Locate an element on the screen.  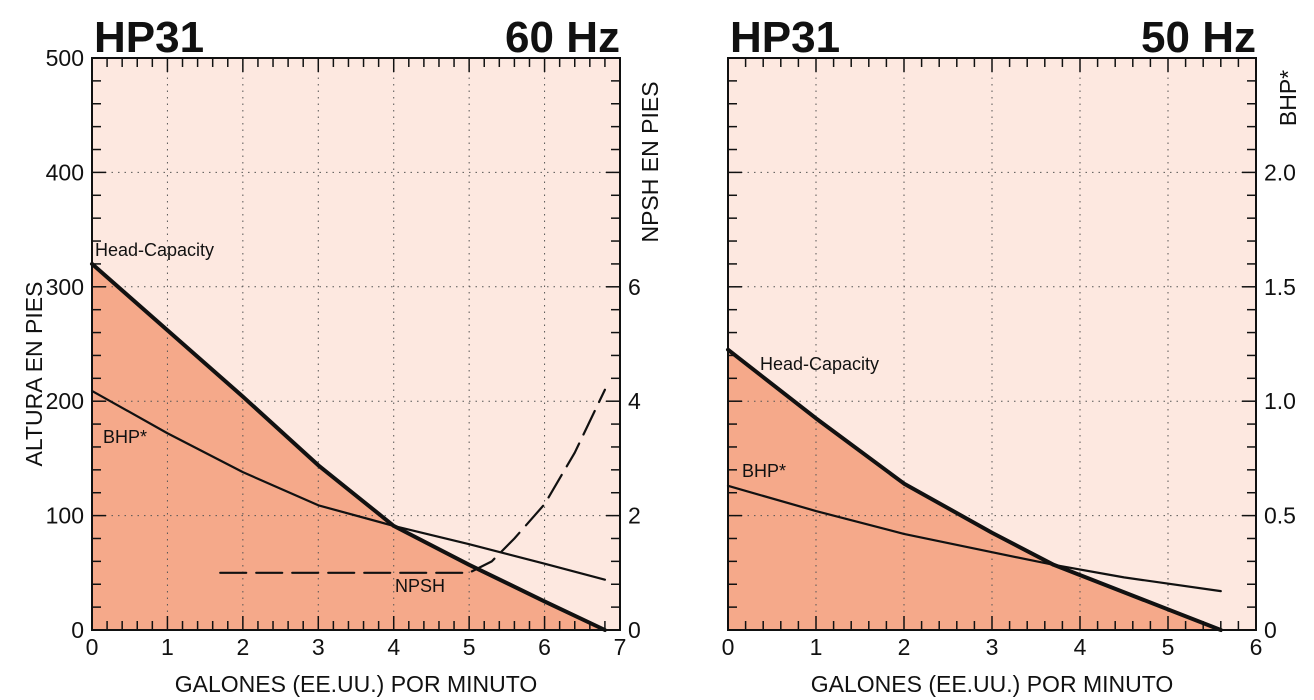
y-tick-label: 100 is located at coordinates (65, 516).